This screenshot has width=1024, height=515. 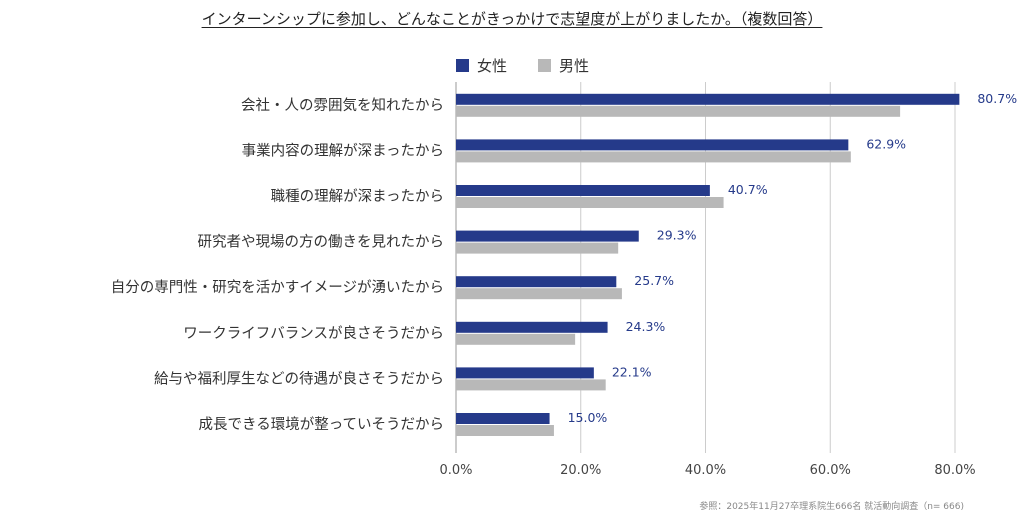 What do you see at coordinates (997, 98) in the screenshot?
I see `data-label: 80.7%` at bounding box center [997, 98].